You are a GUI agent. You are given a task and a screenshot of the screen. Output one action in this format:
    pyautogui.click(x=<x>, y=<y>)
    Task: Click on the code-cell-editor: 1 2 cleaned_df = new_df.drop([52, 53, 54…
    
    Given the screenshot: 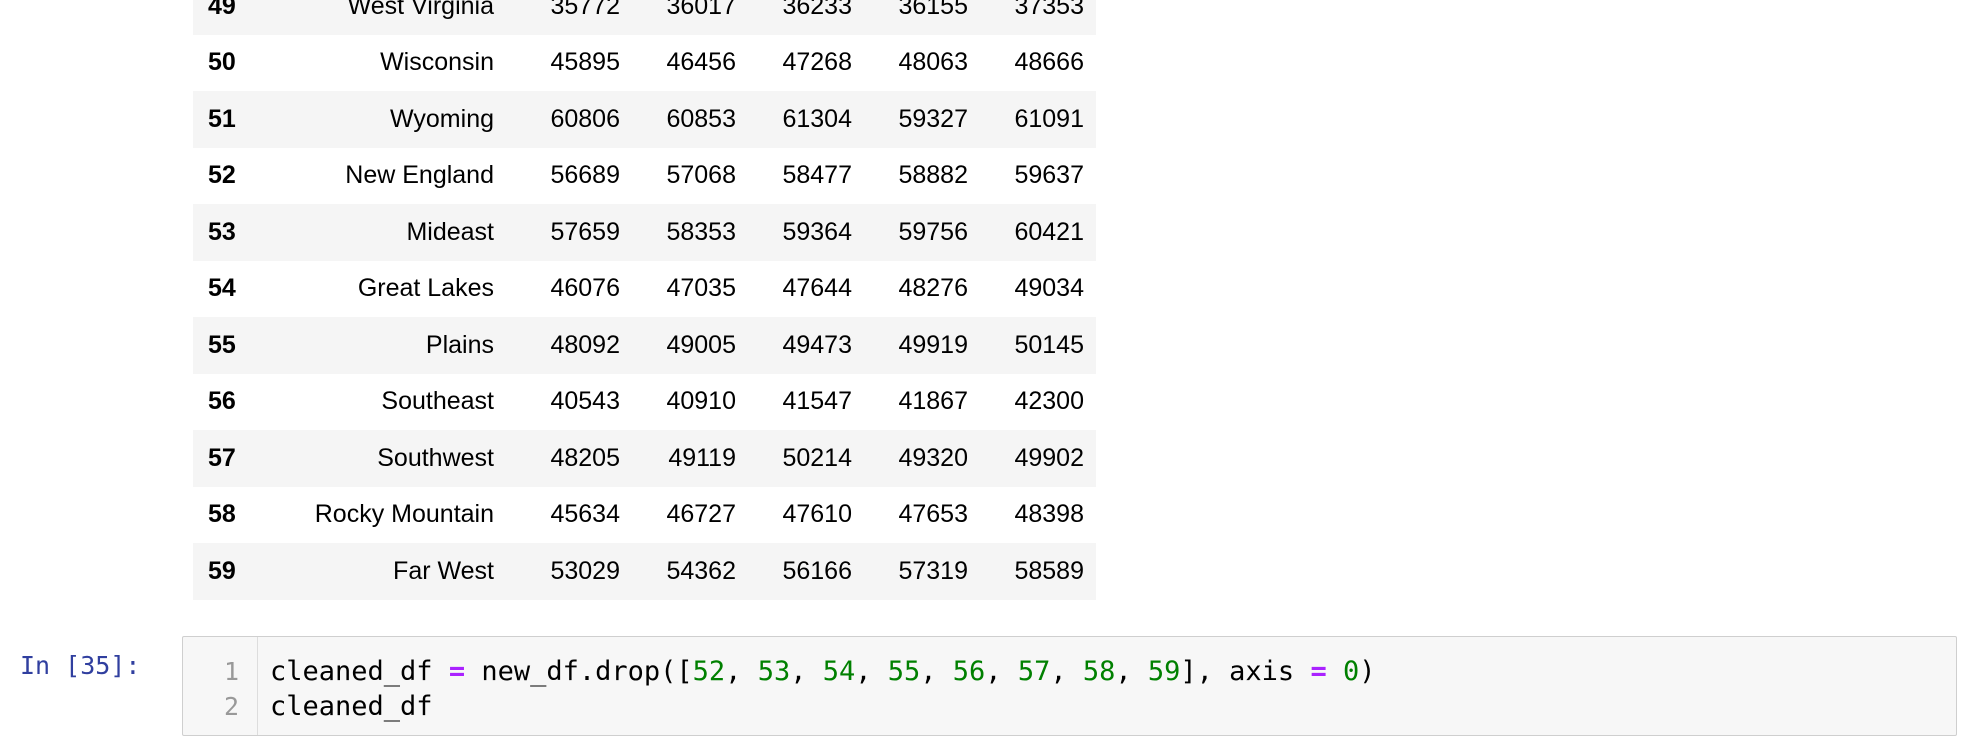 What is the action you would take?
    pyautogui.click(x=1069, y=686)
    